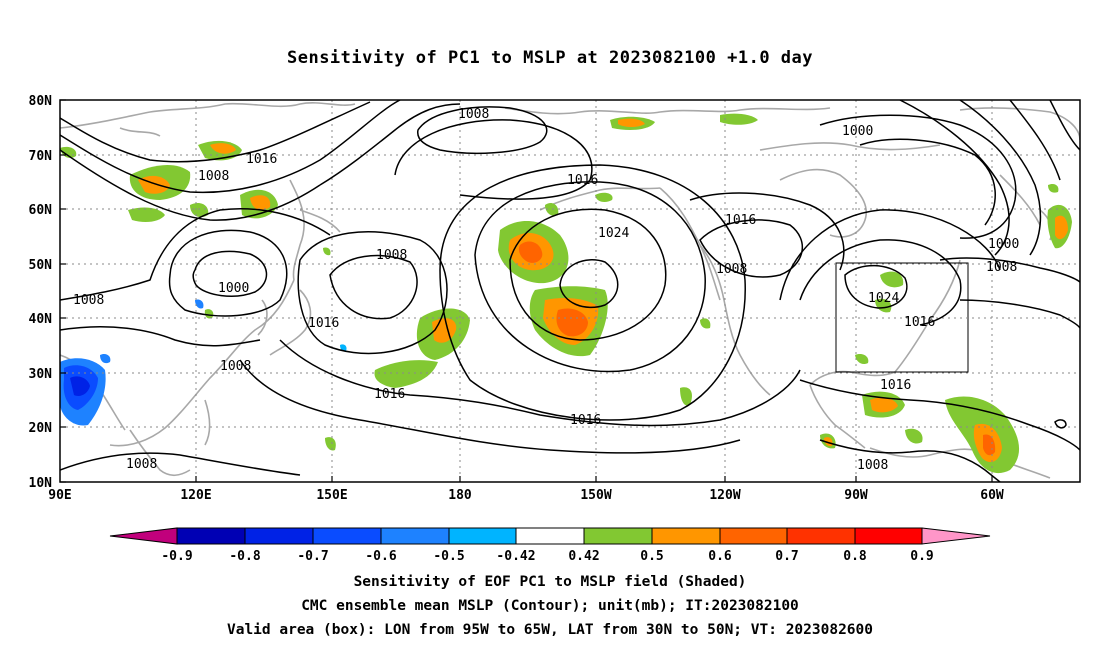 Image resolution: width=1100 pixels, height=650 pixels. I want to click on lon-label: 150E, so click(331, 495).